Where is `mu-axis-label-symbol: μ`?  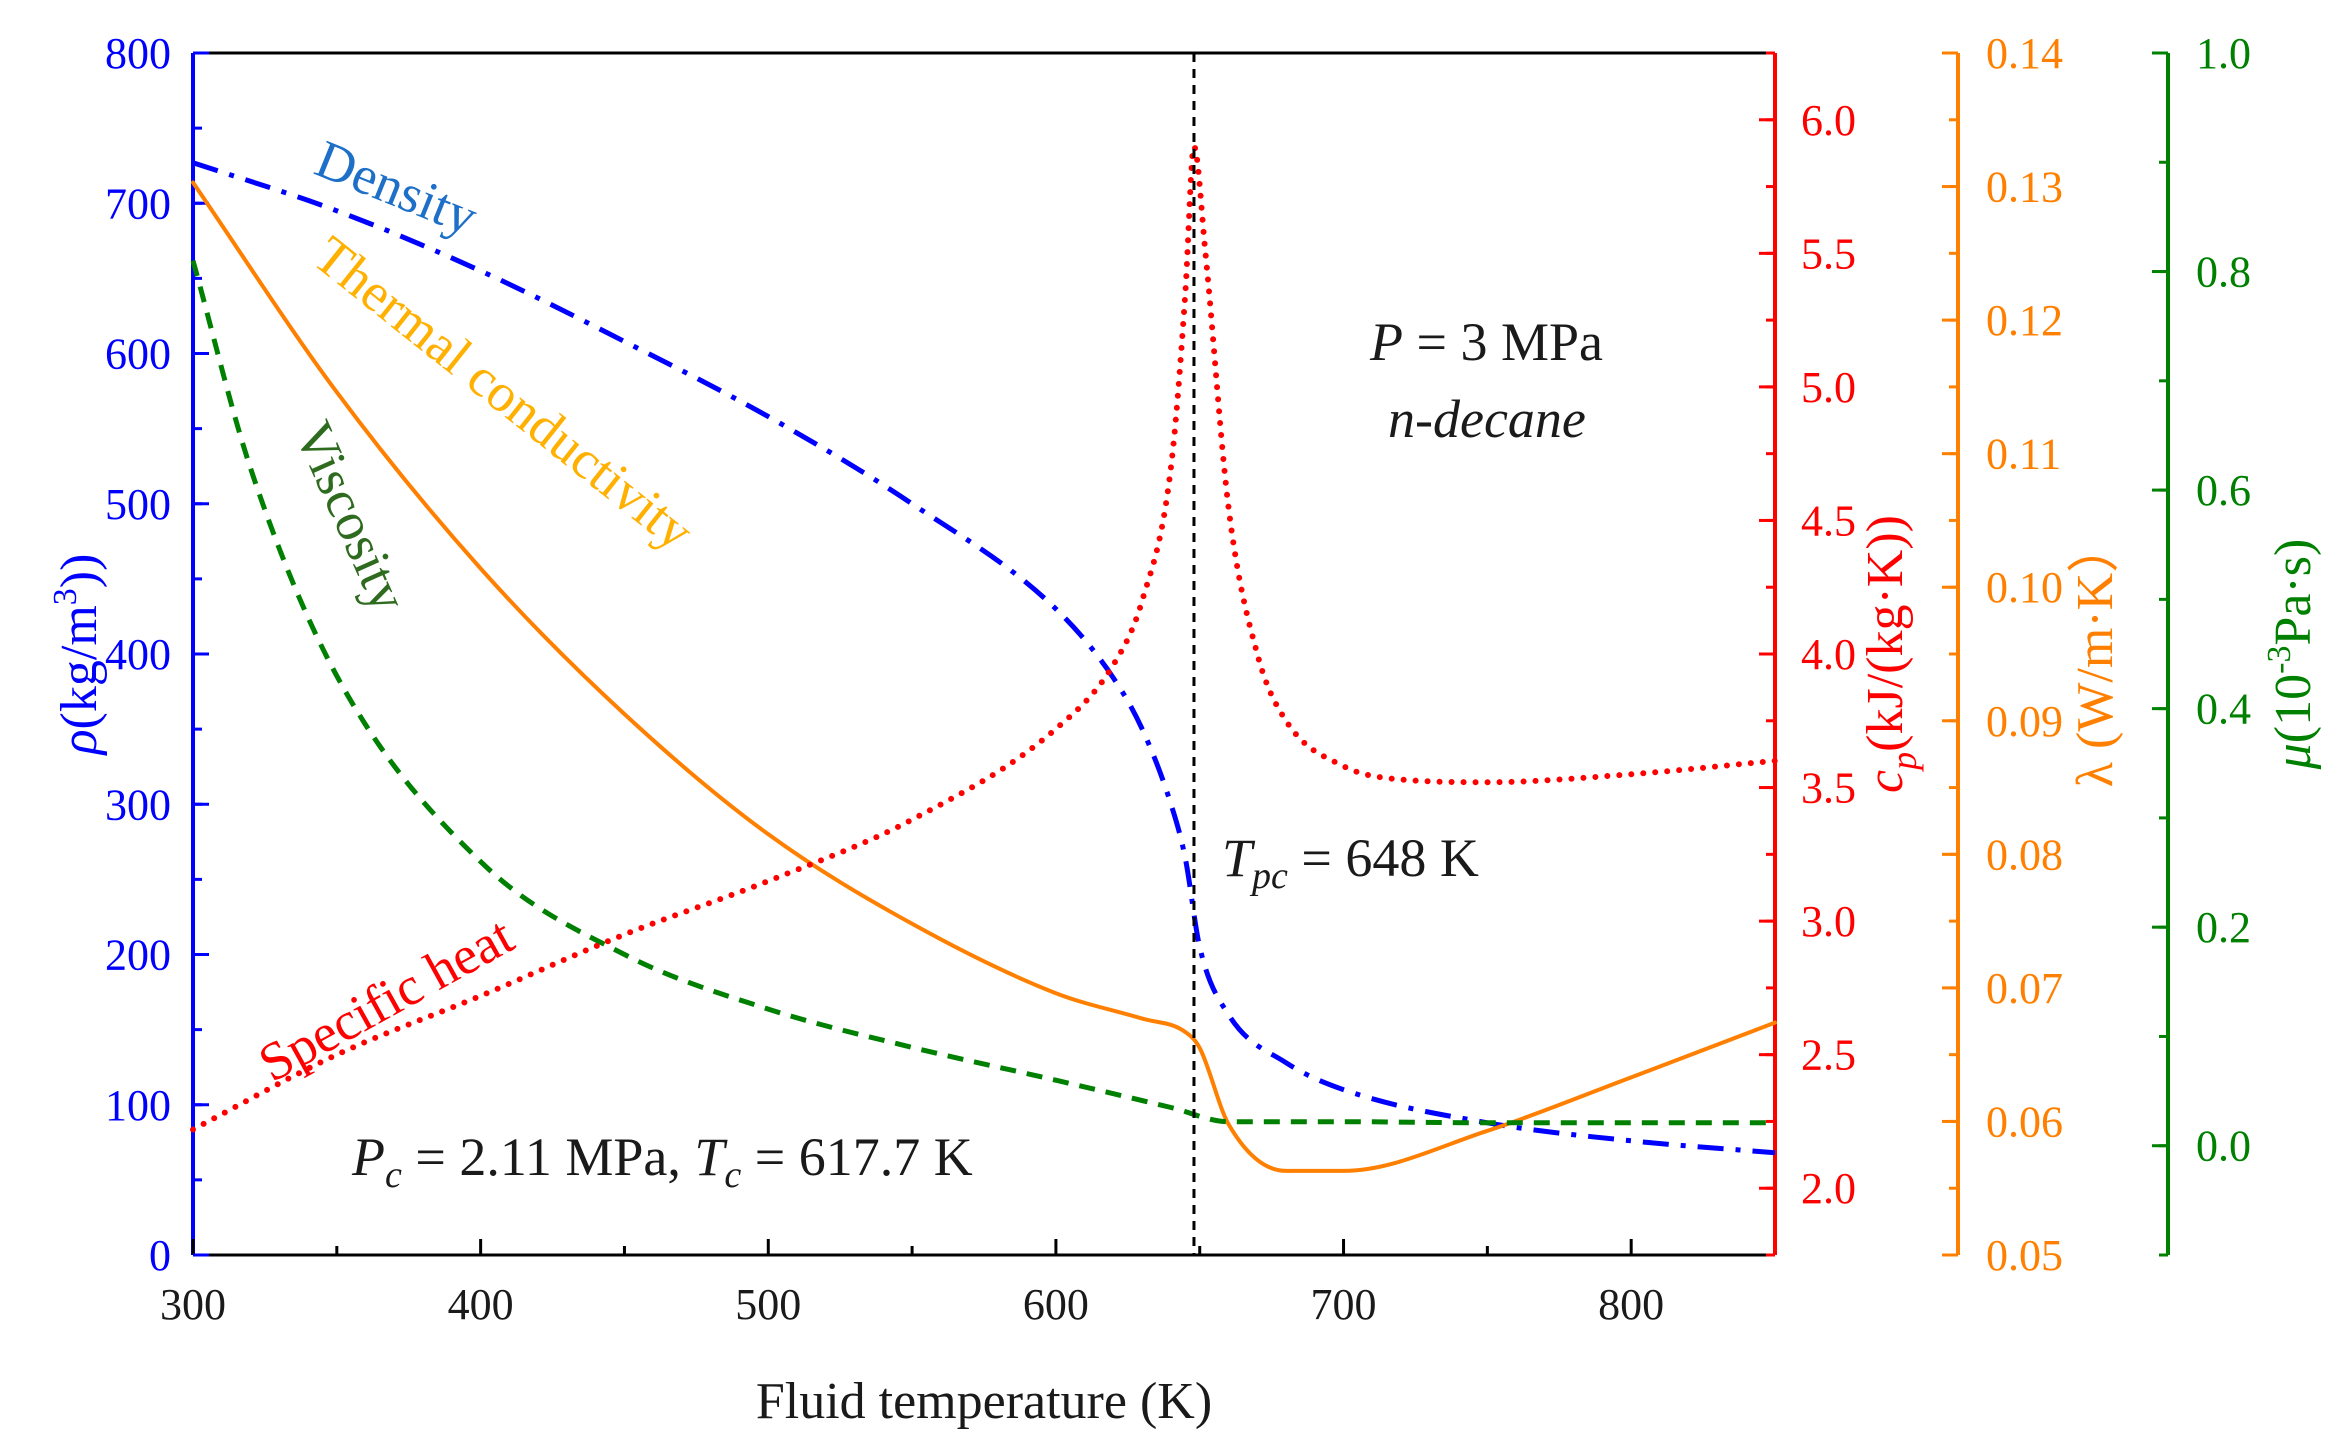 mu-axis-label-symbol: μ is located at coordinates (2293, 756).